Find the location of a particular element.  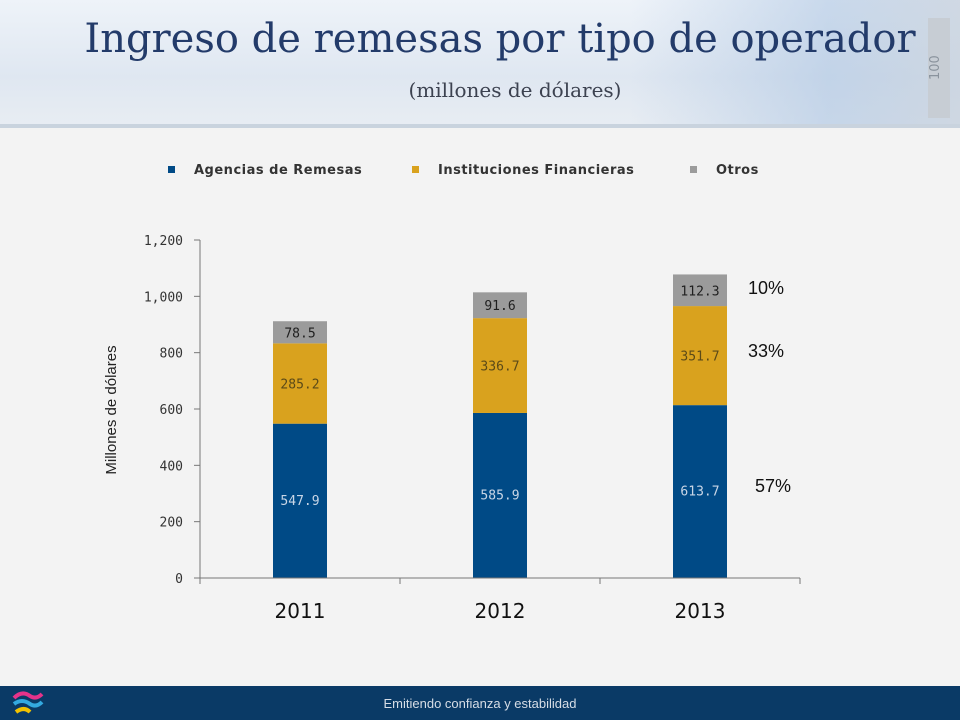

x-axis: 2011 2012 2013 is located at coordinates (500, 600).